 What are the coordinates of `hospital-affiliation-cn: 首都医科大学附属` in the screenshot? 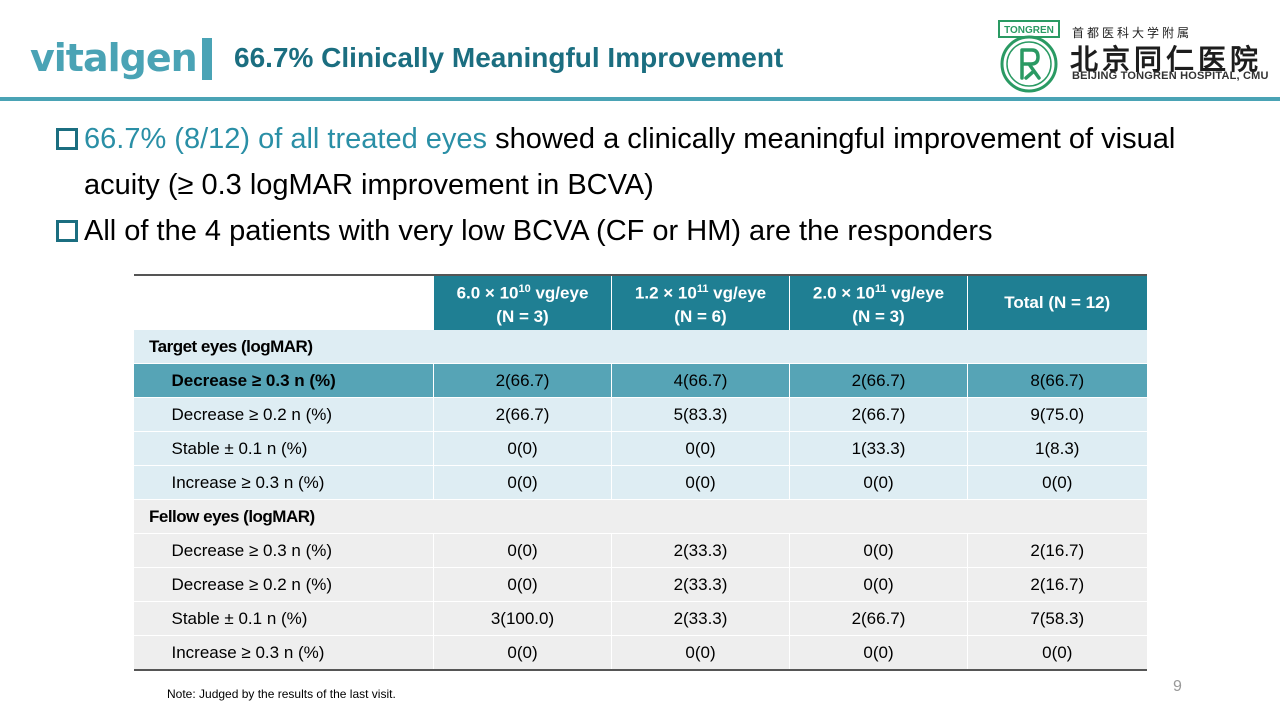 It's located at (1132, 33).